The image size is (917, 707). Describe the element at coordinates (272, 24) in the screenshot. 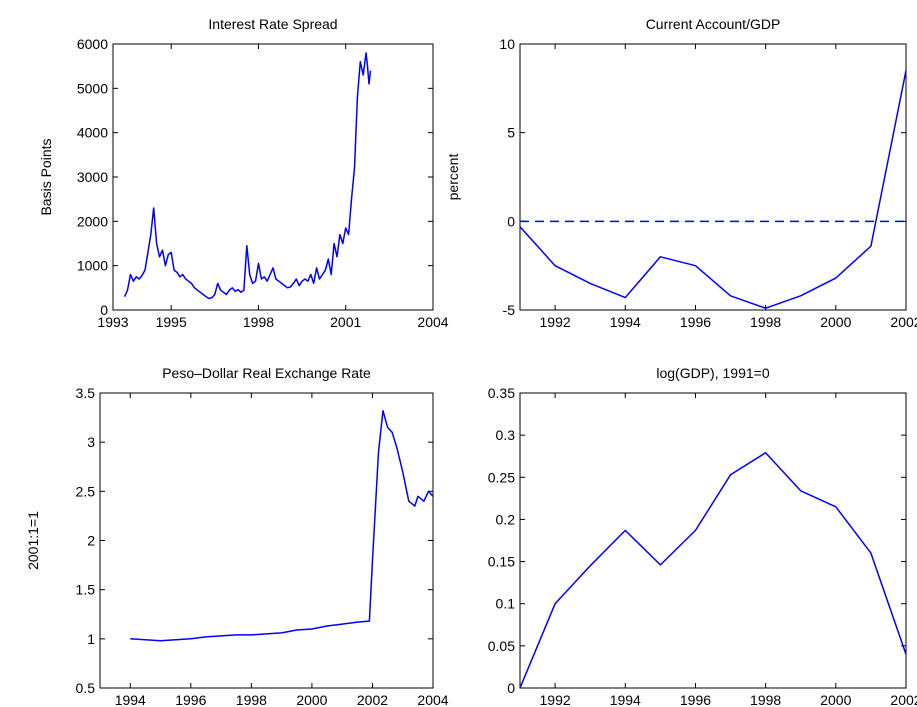

I see `chart-title: Interest Rate Spread` at that location.